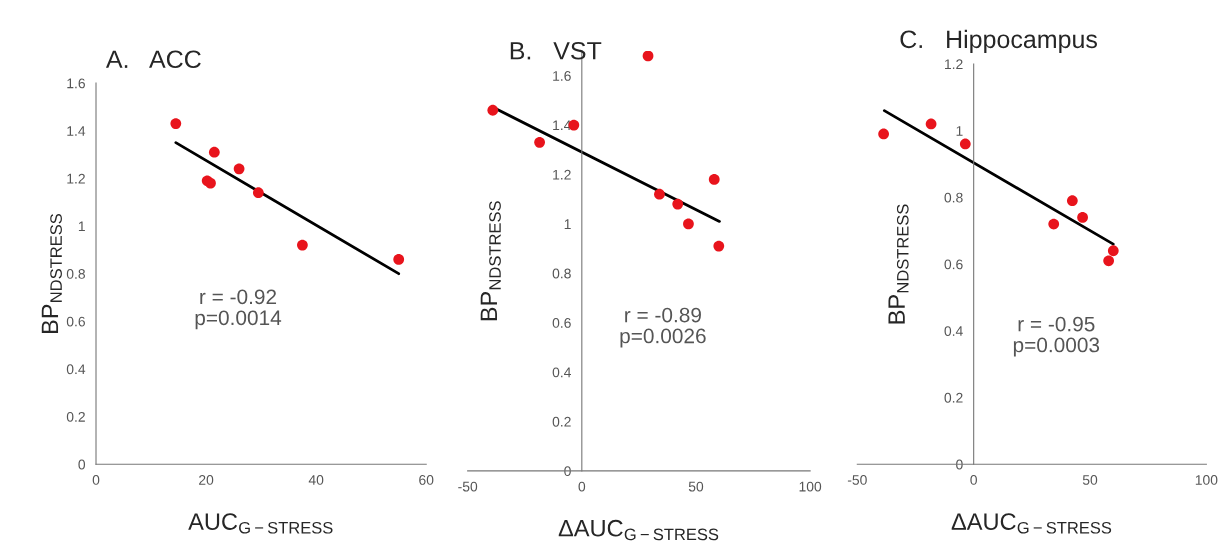 This screenshot has height=554, width=1223. I want to click on annotation: p=0.0014, so click(238, 320).